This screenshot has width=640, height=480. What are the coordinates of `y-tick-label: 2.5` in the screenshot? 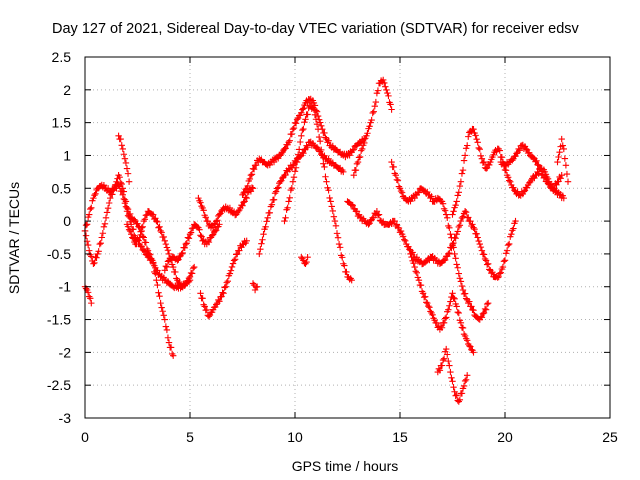 It's located at (62, 57).